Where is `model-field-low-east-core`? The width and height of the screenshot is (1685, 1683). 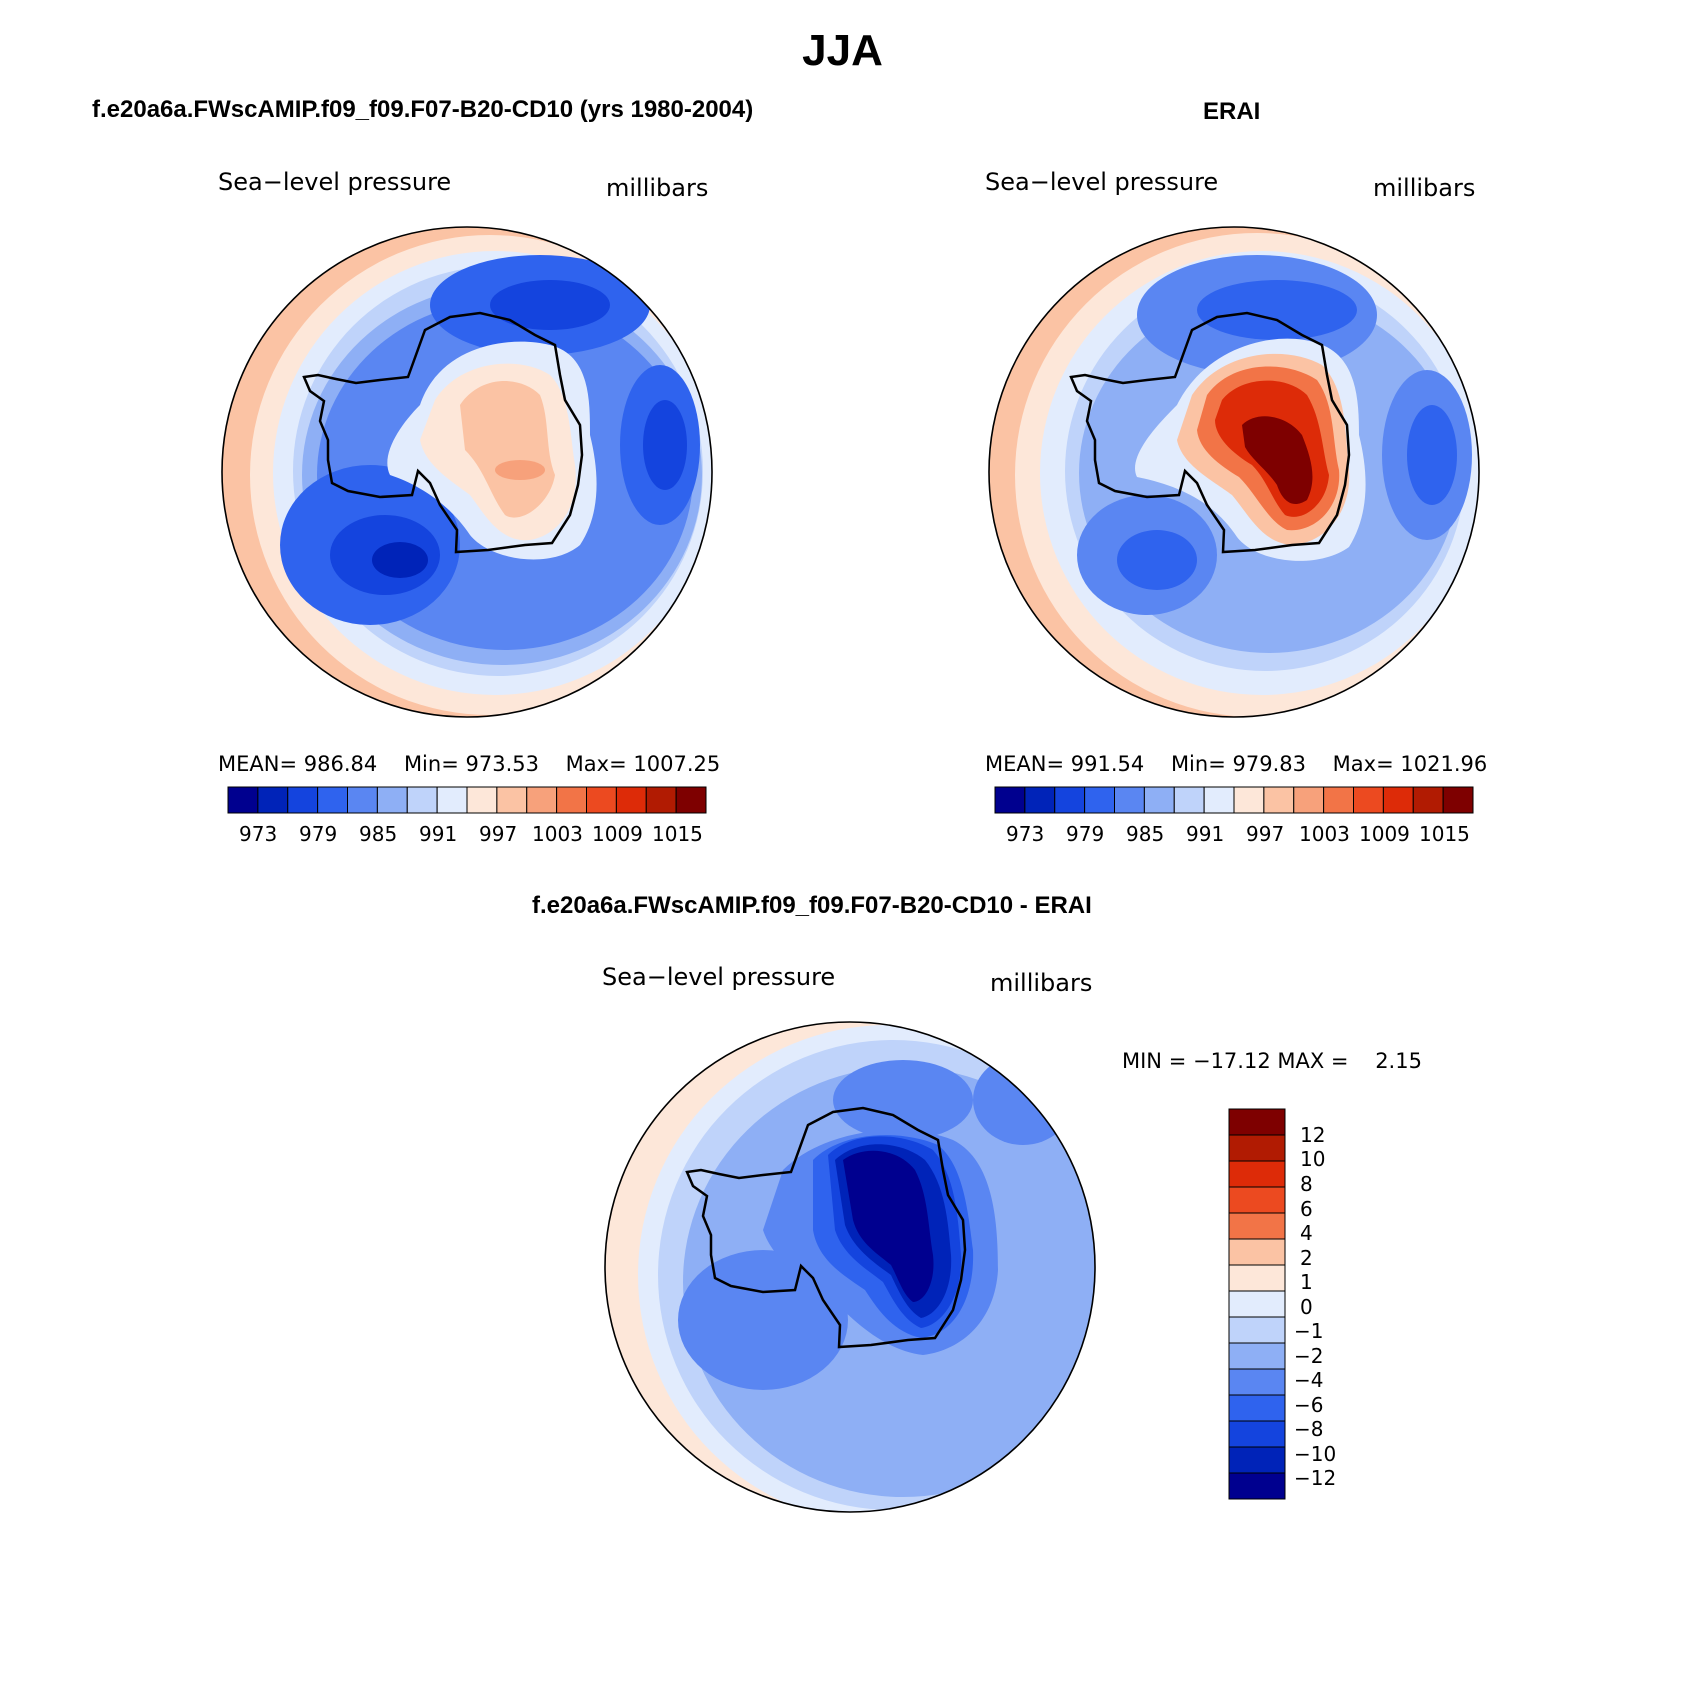 model-field-low-east-core is located at coordinates (665, 445).